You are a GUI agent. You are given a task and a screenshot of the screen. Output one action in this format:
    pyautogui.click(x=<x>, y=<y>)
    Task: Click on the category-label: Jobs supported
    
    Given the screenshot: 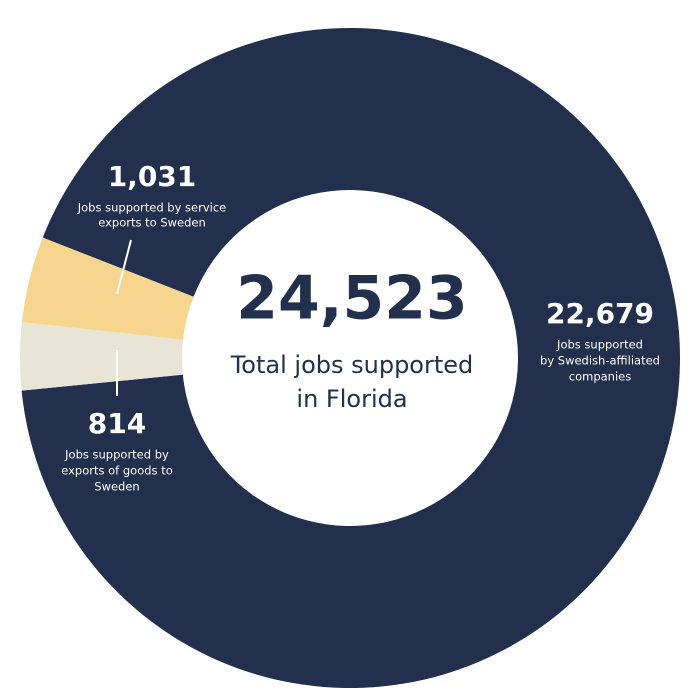 What is the action you would take?
    pyautogui.click(x=599, y=345)
    